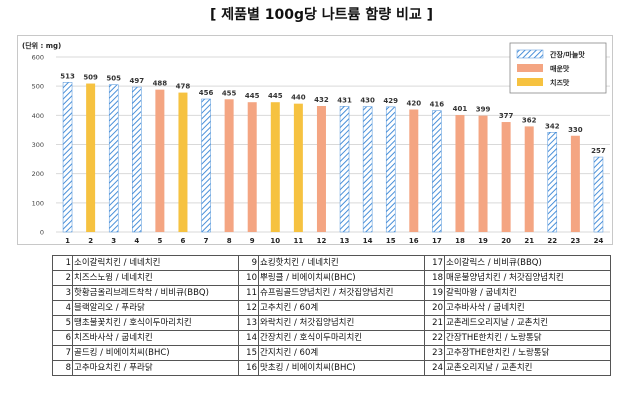 The height and width of the screenshot is (401, 643). I want to click on x-tick-label: 2, so click(90, 241).